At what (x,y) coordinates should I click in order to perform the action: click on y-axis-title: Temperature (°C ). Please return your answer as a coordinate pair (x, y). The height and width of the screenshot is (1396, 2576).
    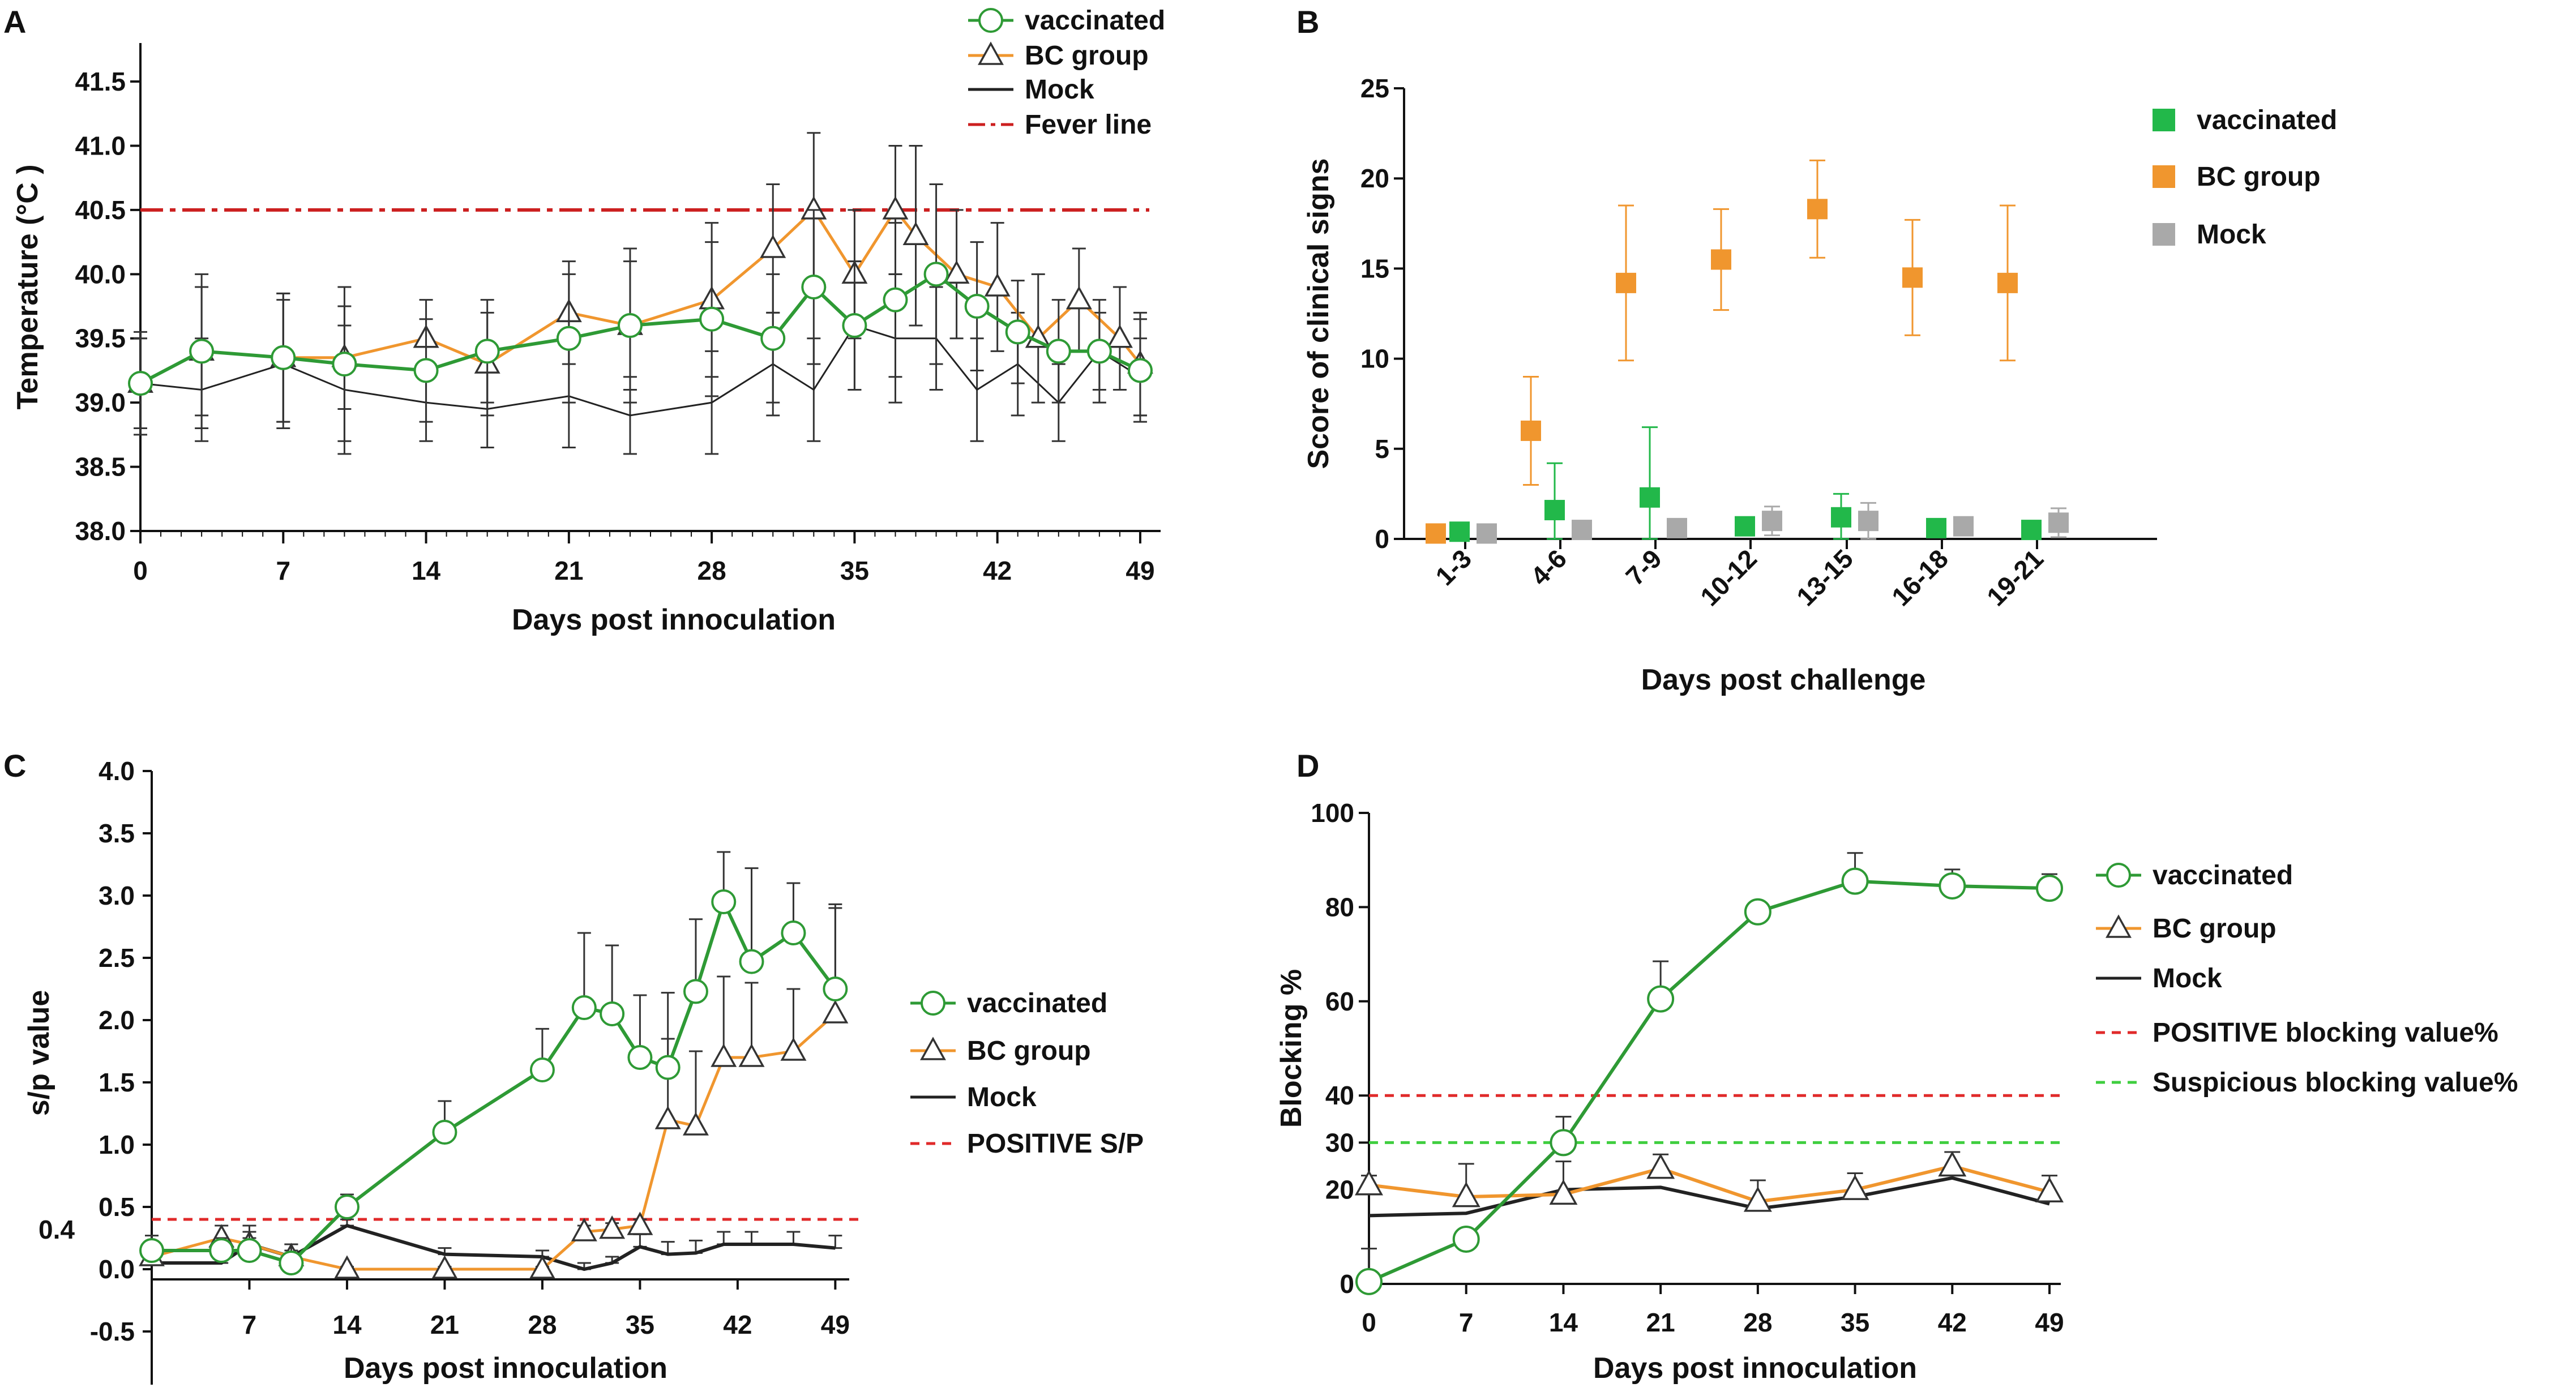
    Looking at the image, I should click on (27, 286).